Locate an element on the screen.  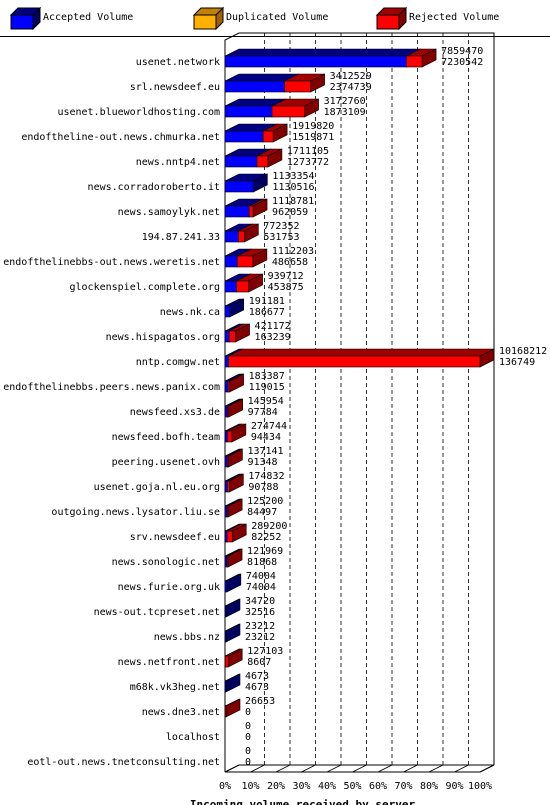
total-value-label: 1711105 is located at coordinates (308, 151).